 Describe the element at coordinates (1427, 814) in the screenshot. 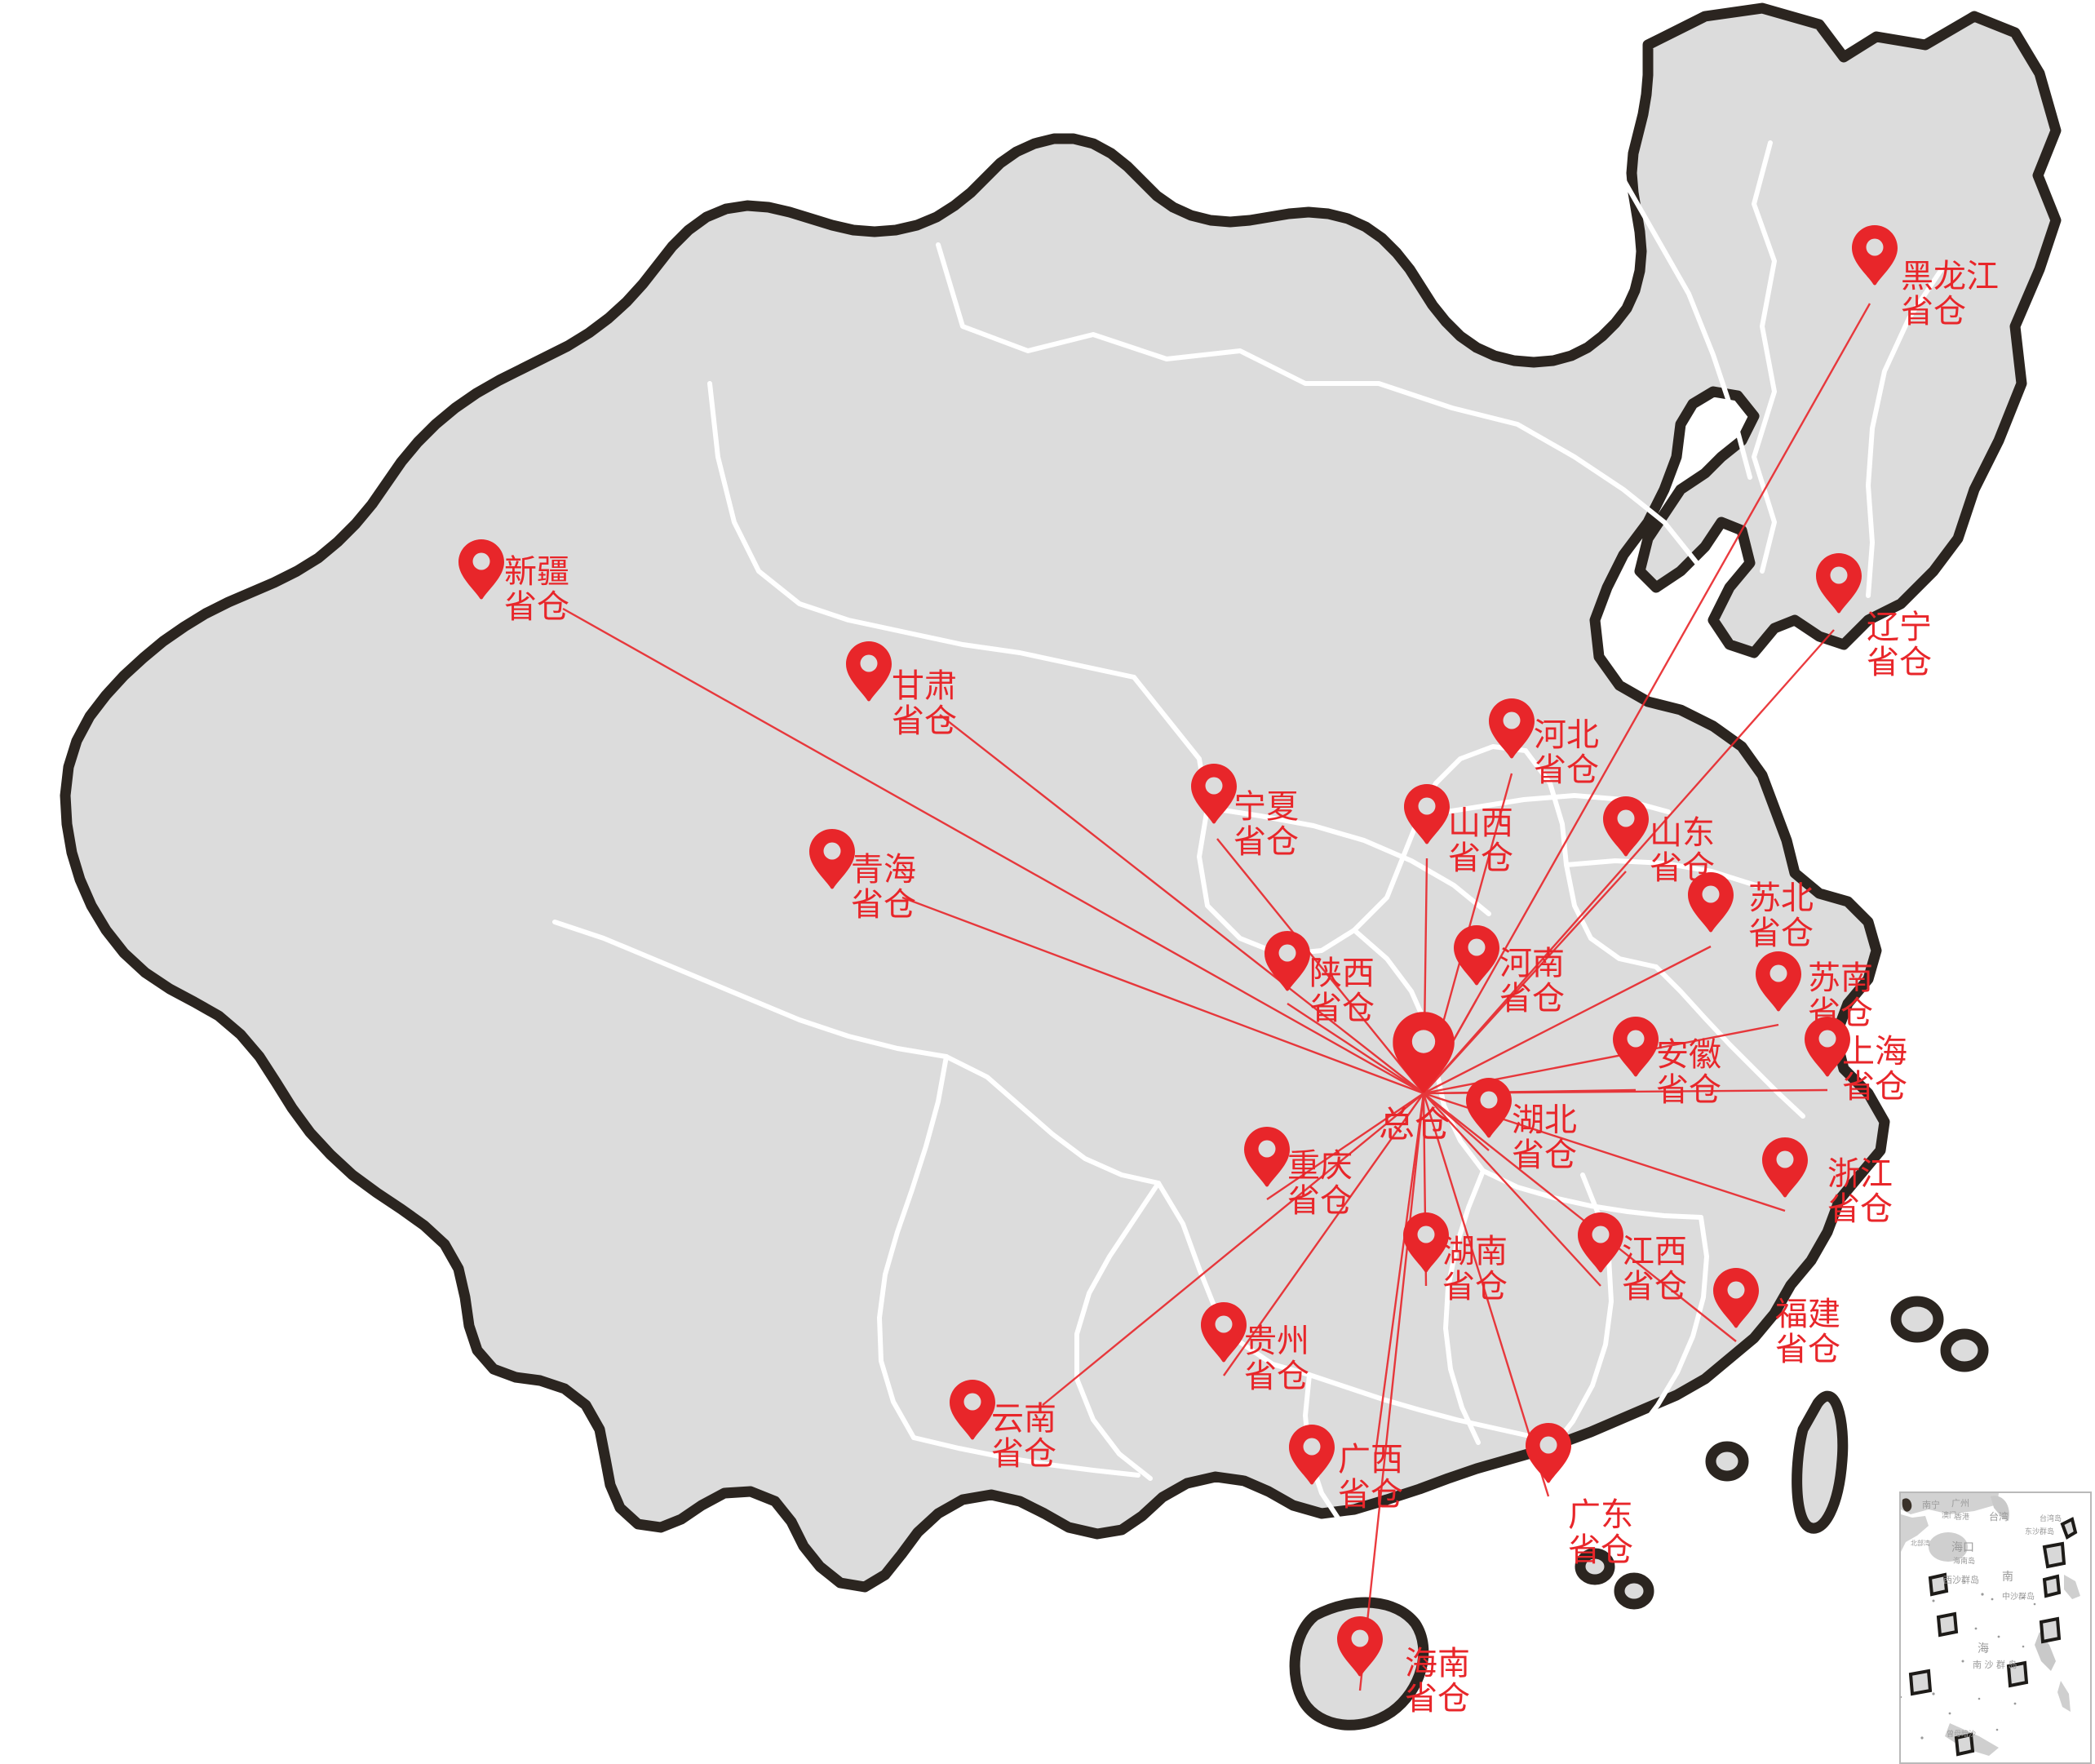

I see `map-marker-shanxi` at that location.